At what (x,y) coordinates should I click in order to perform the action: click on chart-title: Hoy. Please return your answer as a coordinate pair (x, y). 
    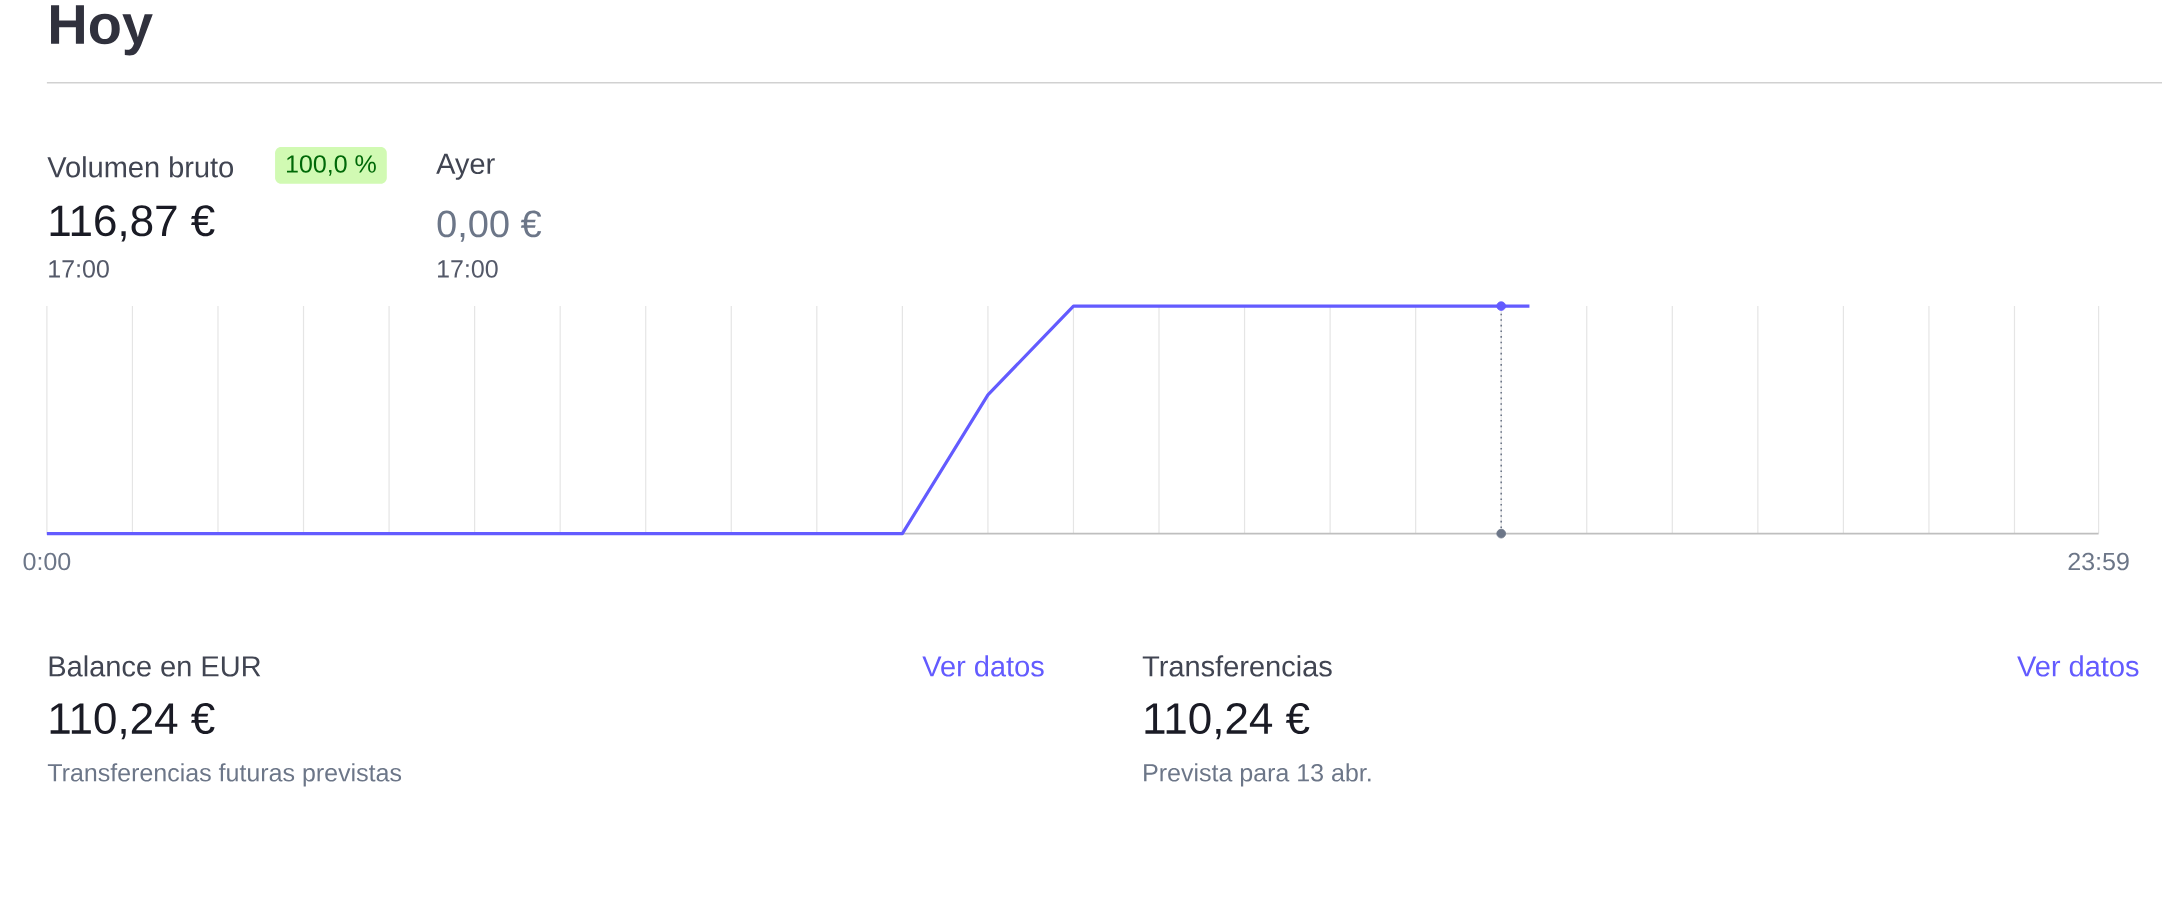
    Looking at the image, I should click on (102, 30).